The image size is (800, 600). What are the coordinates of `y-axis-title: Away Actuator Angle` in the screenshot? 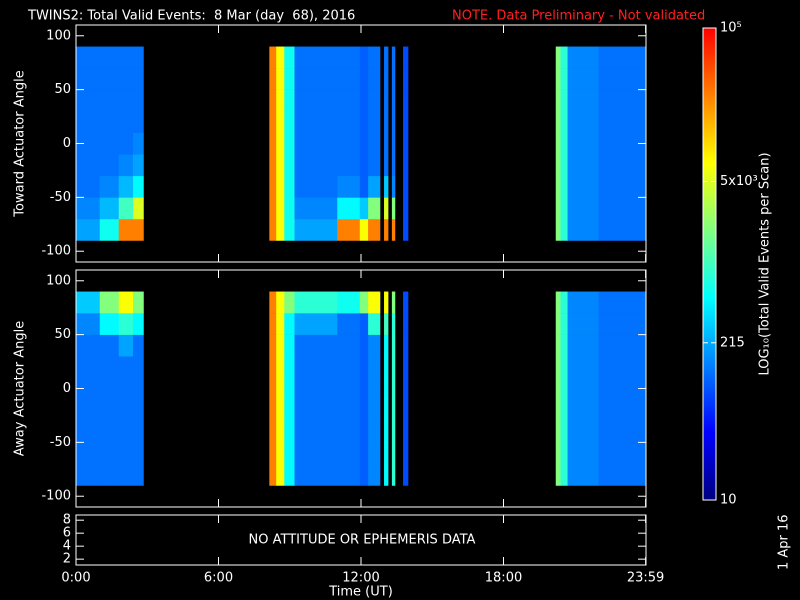 It's located at (20, 388).